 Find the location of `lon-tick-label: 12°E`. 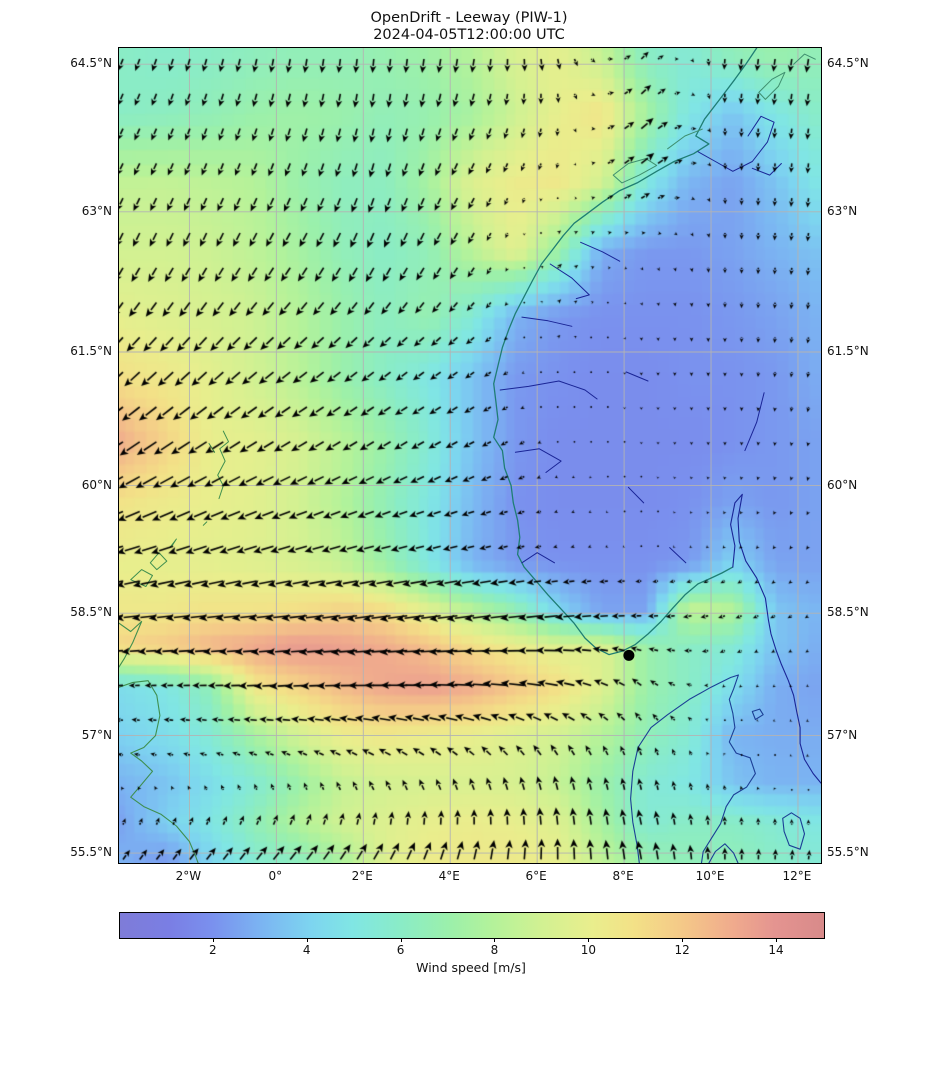

lon-tick-label: 12°E is located at coordinates (797, 876).